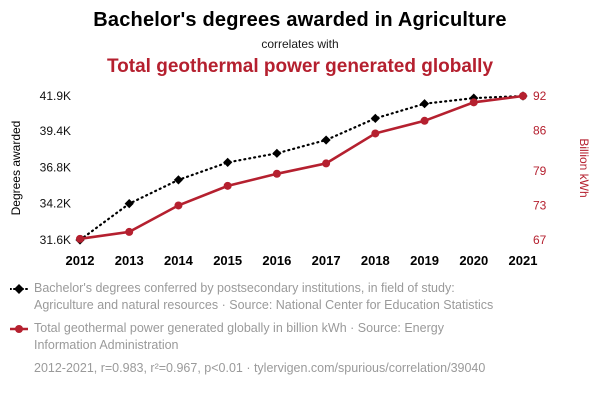  I want to click on svg-text: 2021, so click(523, 260).